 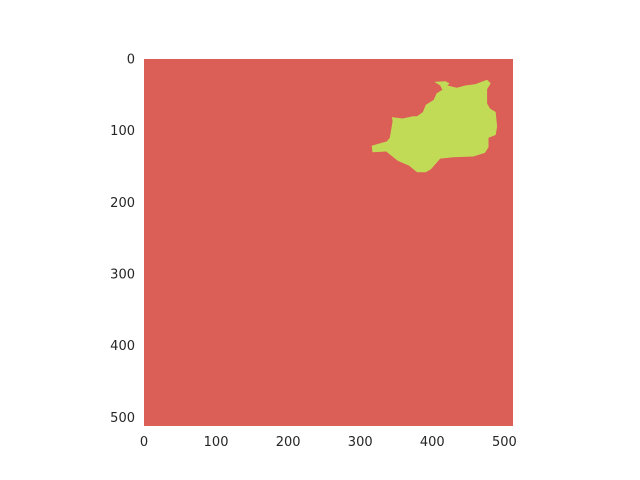 I want to click on x-tick-label: 400, so click(x=432, y=442).